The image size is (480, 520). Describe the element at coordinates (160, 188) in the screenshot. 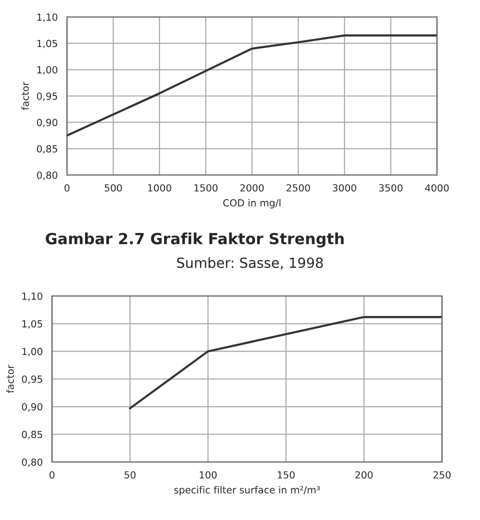

I see `x-tick-label: 1000` at that location.